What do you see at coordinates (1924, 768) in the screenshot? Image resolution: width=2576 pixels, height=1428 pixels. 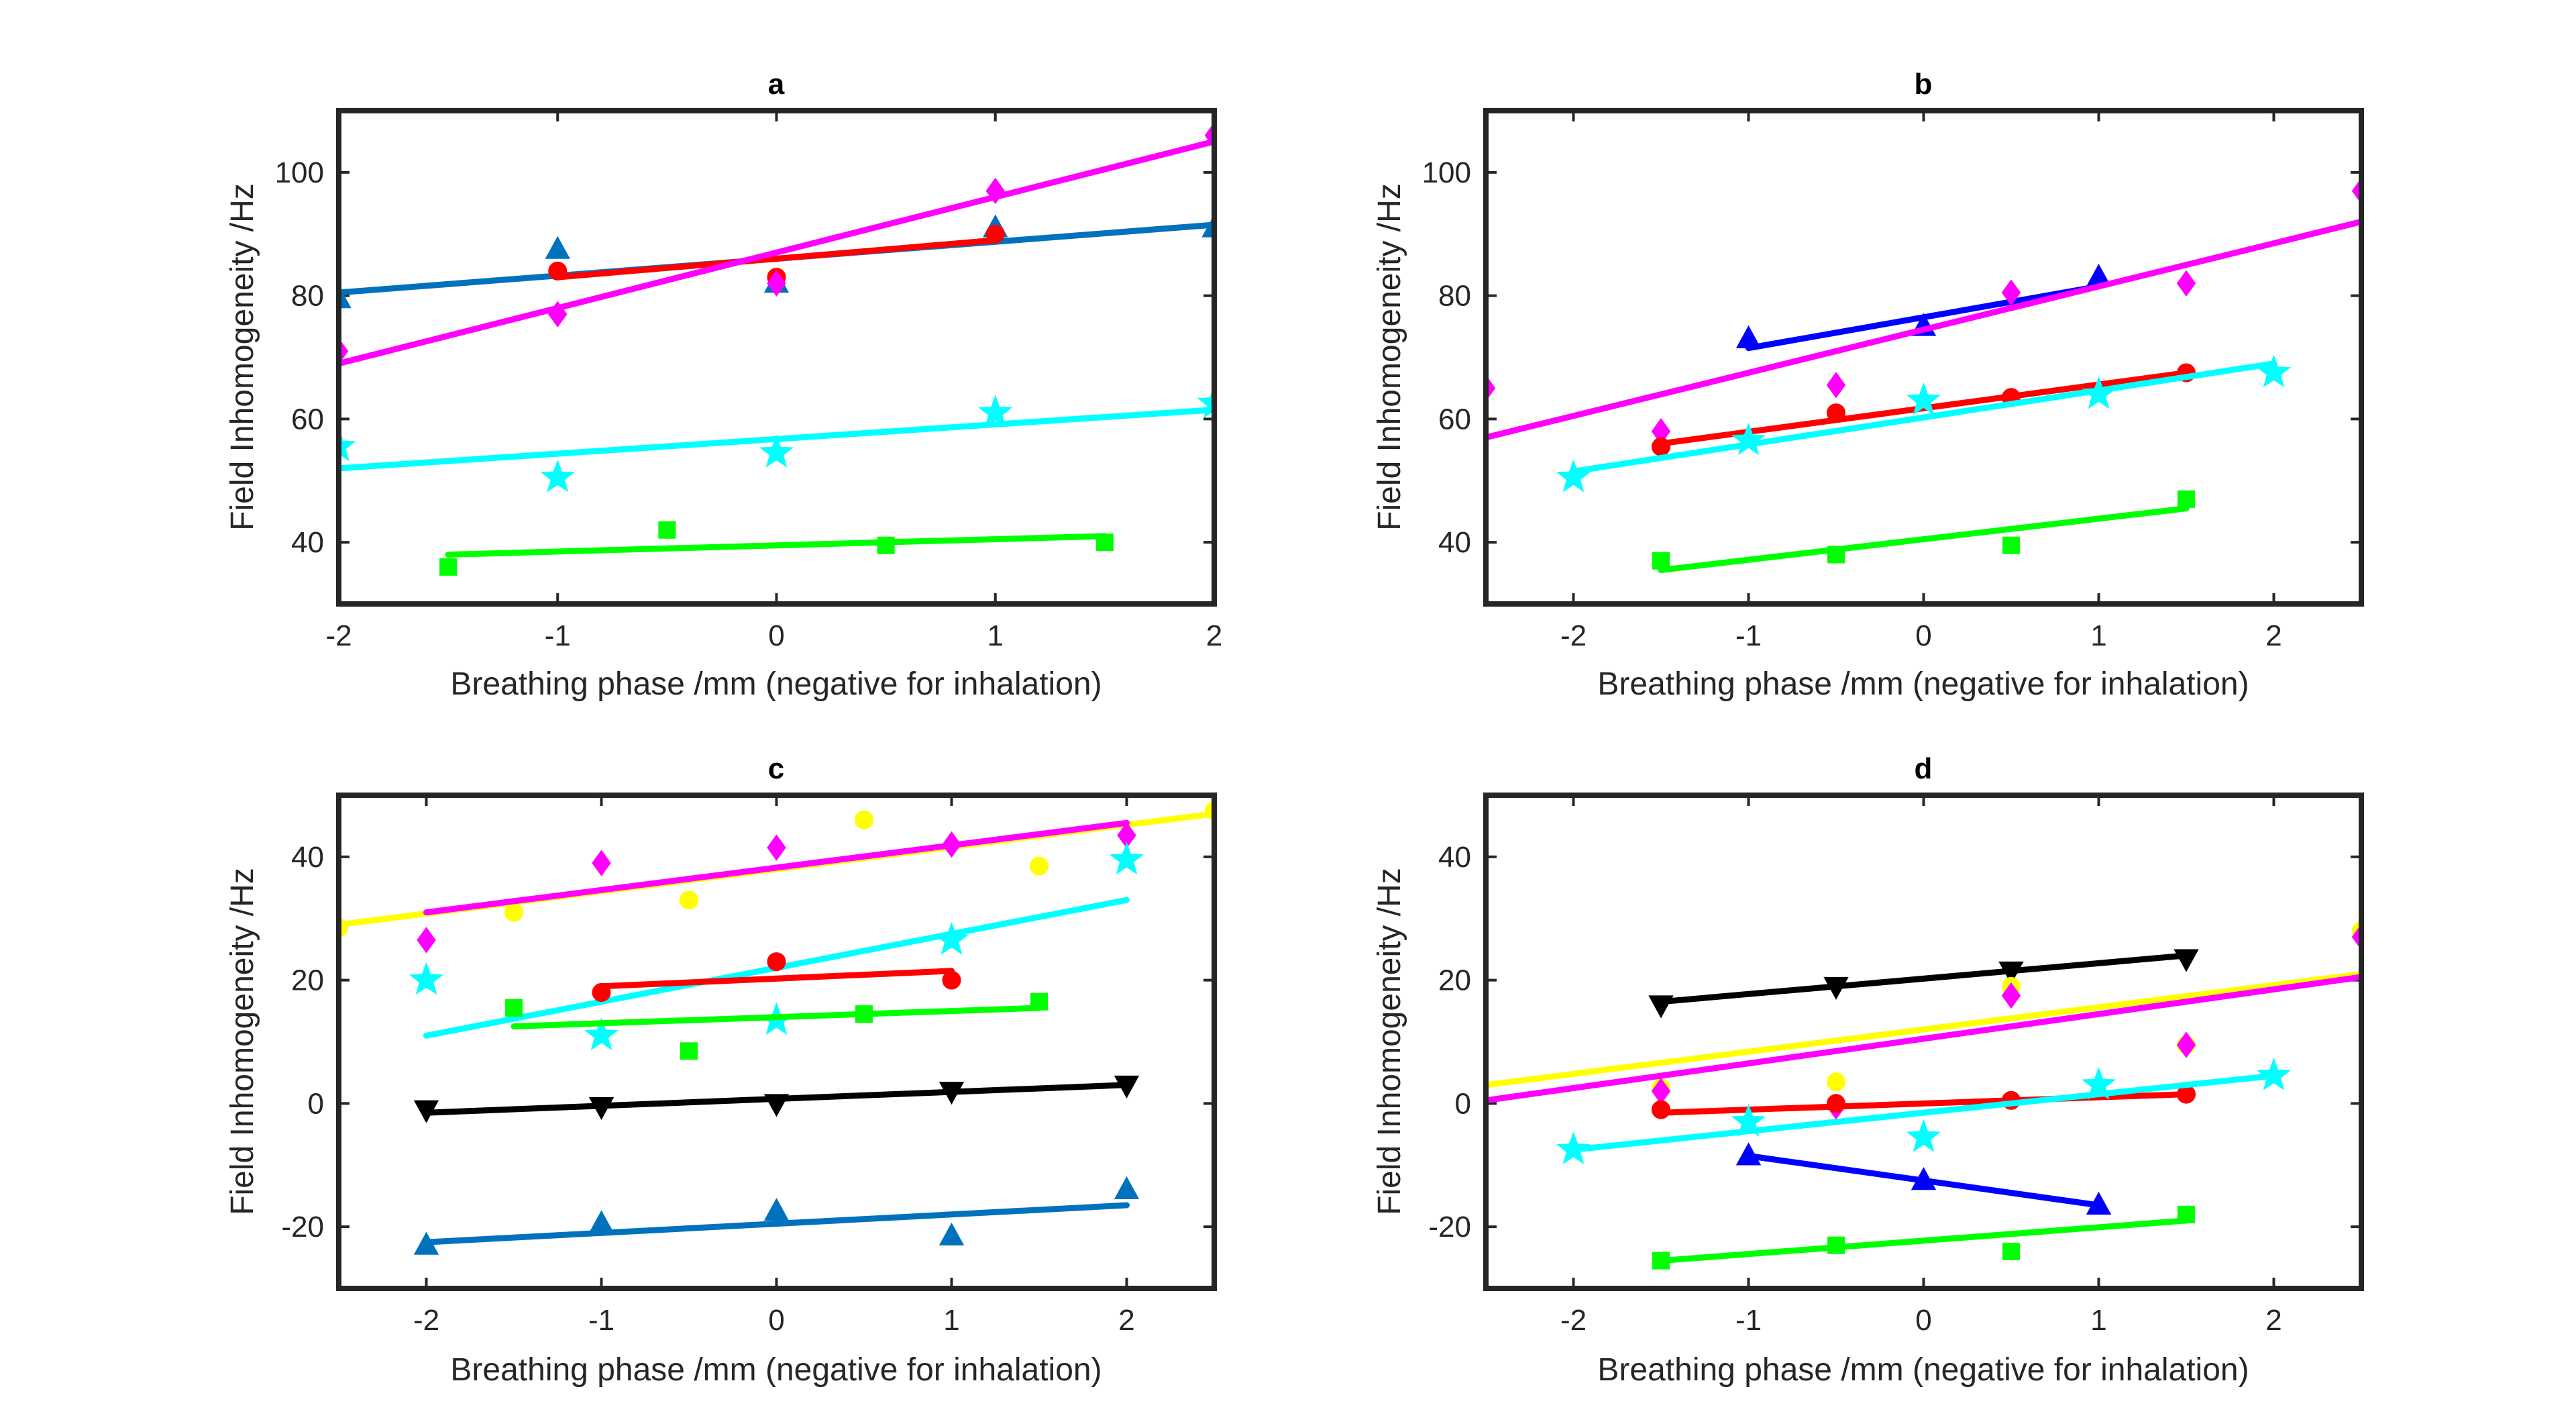 I see `panel-title: d` at bounding box center [1924, 768].